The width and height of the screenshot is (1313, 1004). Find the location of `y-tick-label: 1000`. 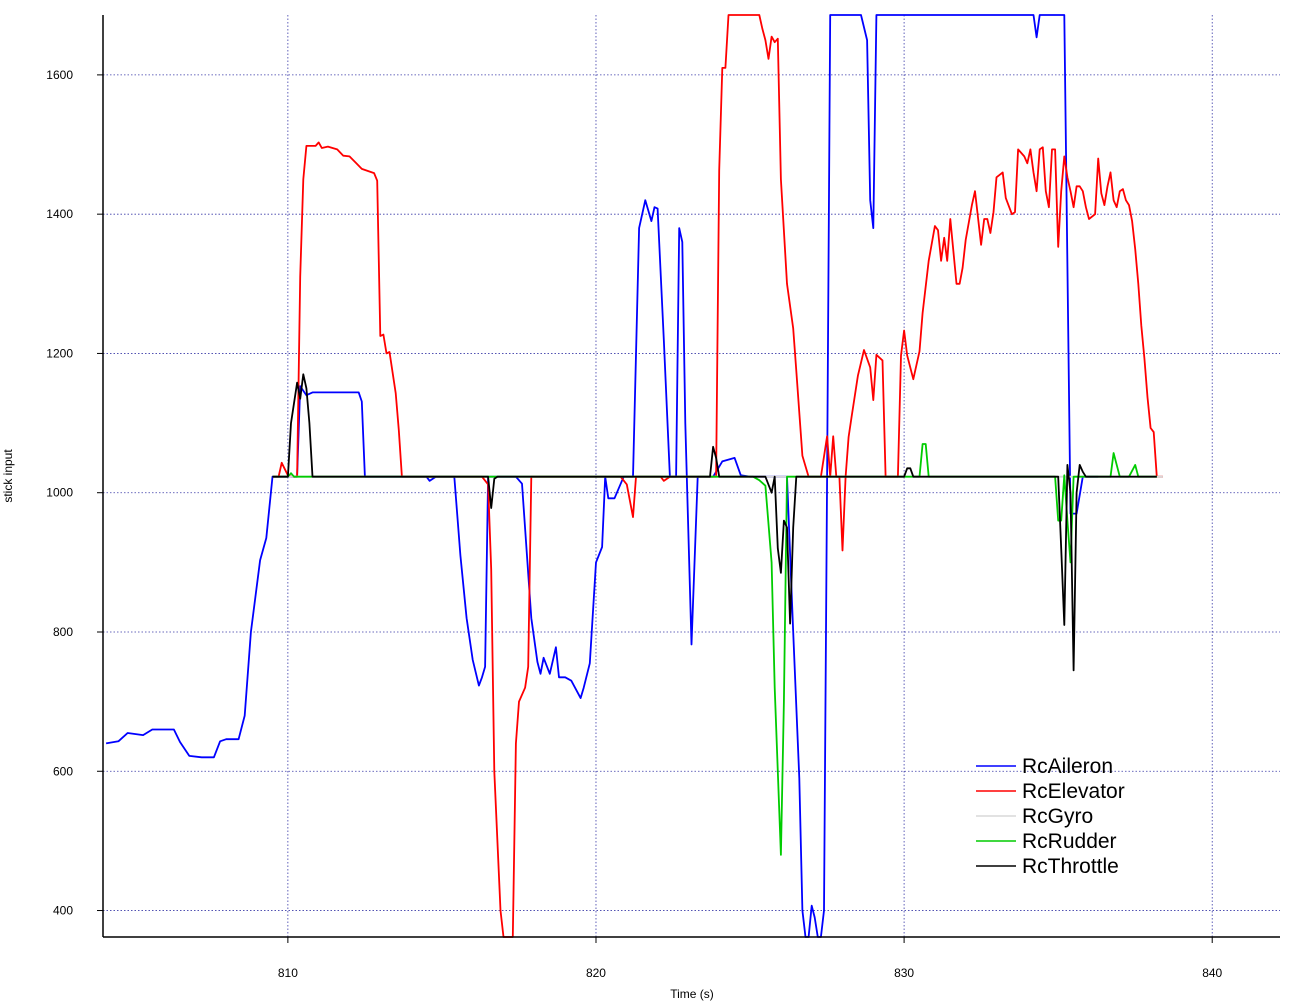

y-tick-label: 1000 is located at coordinates (59, 493).